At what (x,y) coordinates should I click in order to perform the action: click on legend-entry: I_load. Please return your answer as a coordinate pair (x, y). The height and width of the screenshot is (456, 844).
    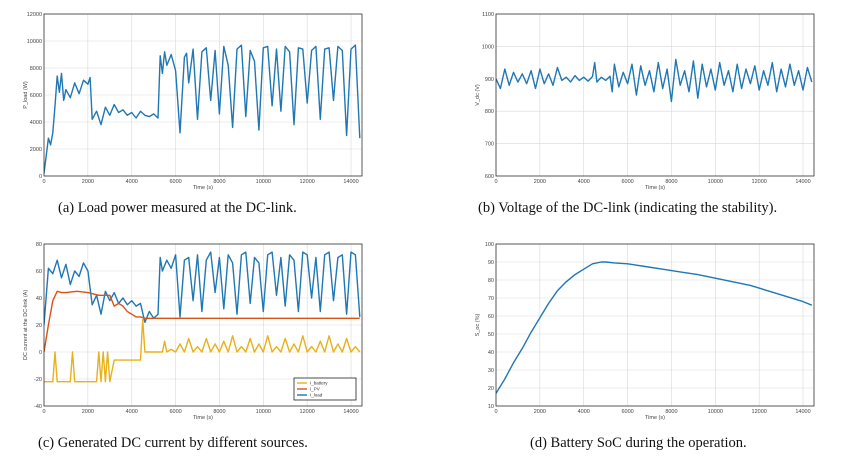
    Looking at the image, I should click on (316, 395).